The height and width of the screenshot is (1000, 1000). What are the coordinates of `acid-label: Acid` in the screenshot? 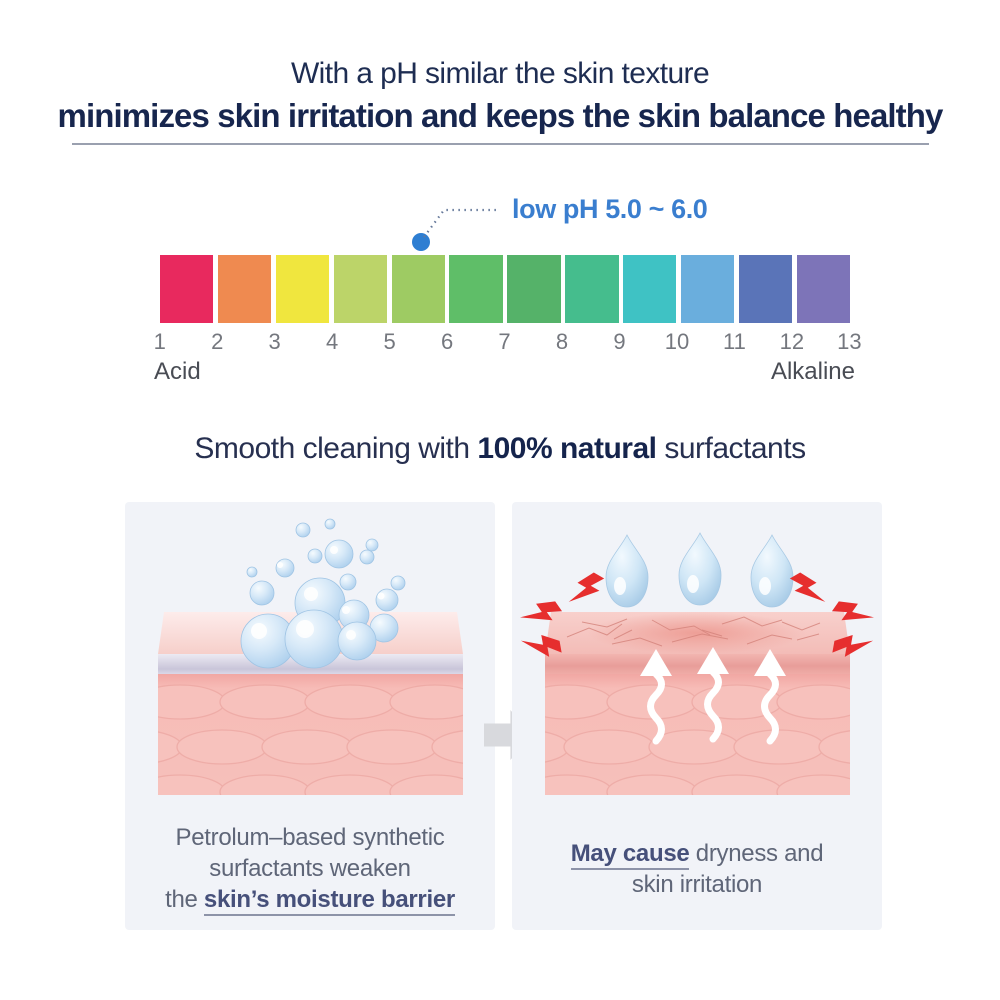 It's located at (177, 371).